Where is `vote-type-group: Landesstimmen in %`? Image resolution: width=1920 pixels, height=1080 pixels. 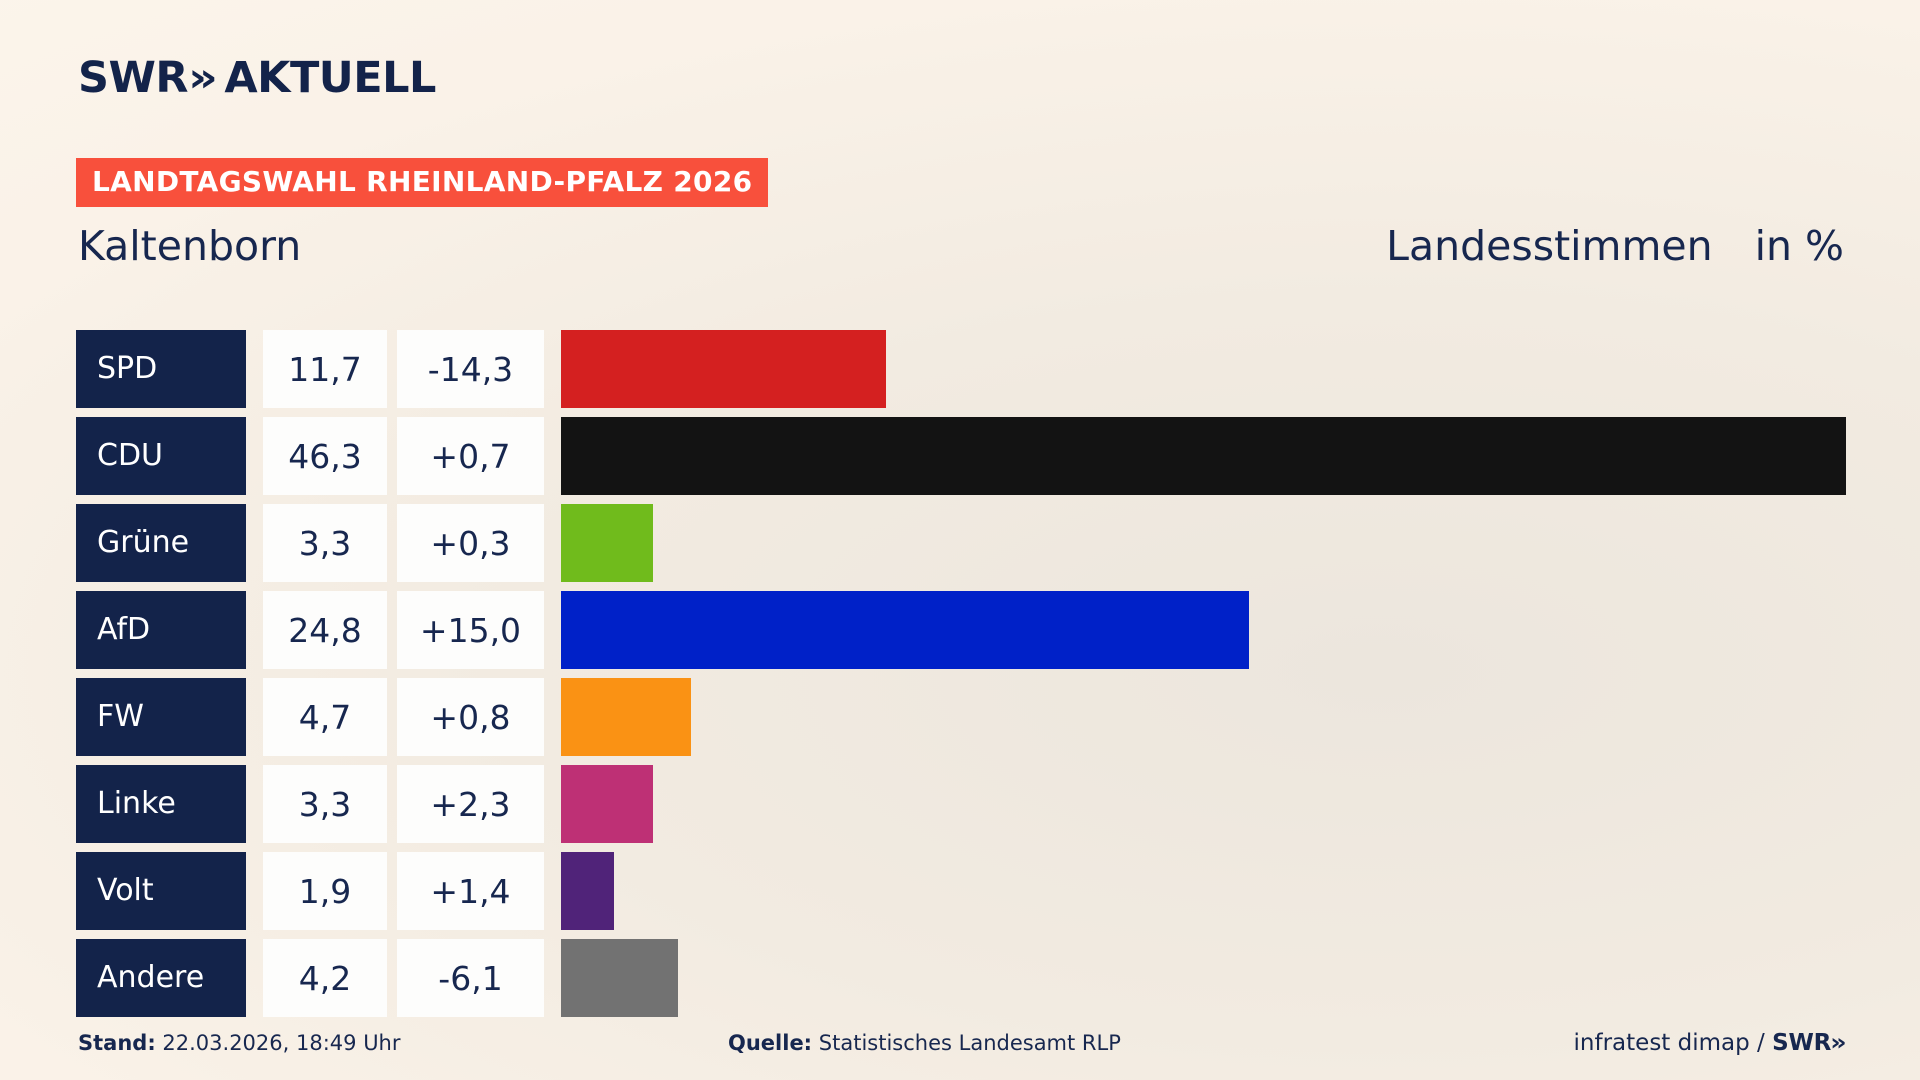 vote-type-group: Landesstimmen in % is located at coordinates (1615, 245).